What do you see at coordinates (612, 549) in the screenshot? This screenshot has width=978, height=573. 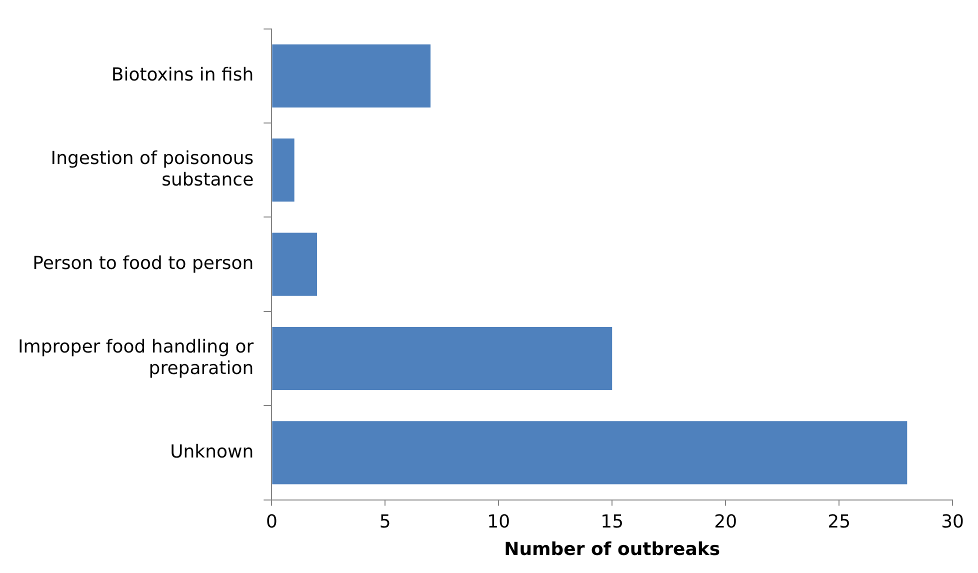 I see `x-axis-title: Number of outbreaks` at bounding box center [612, 549].